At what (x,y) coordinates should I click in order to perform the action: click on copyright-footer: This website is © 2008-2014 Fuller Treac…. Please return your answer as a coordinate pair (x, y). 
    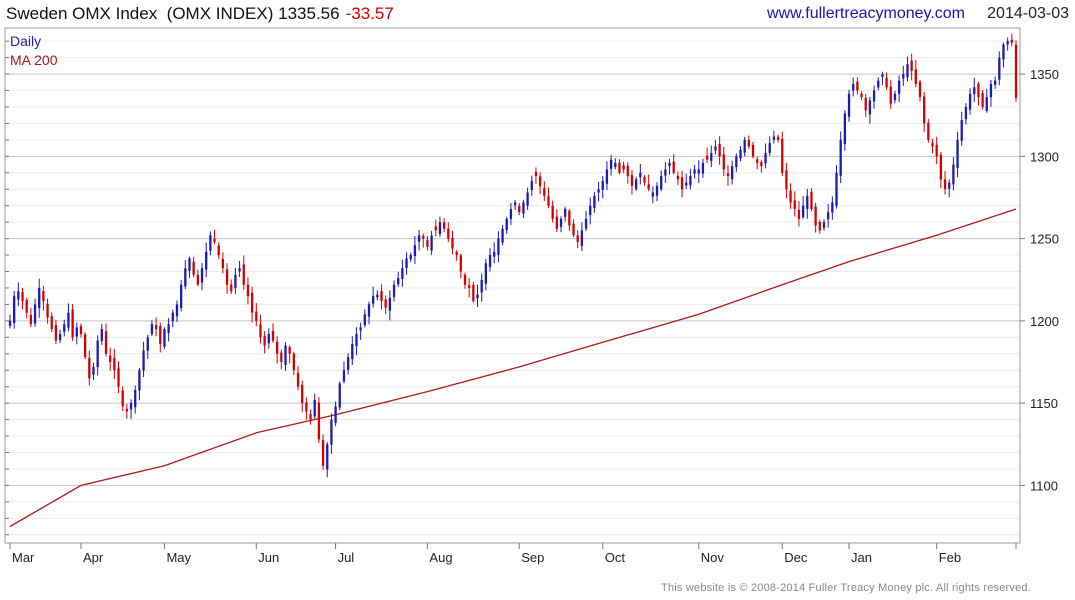
    Looking at the image, I should click on (846, 588).